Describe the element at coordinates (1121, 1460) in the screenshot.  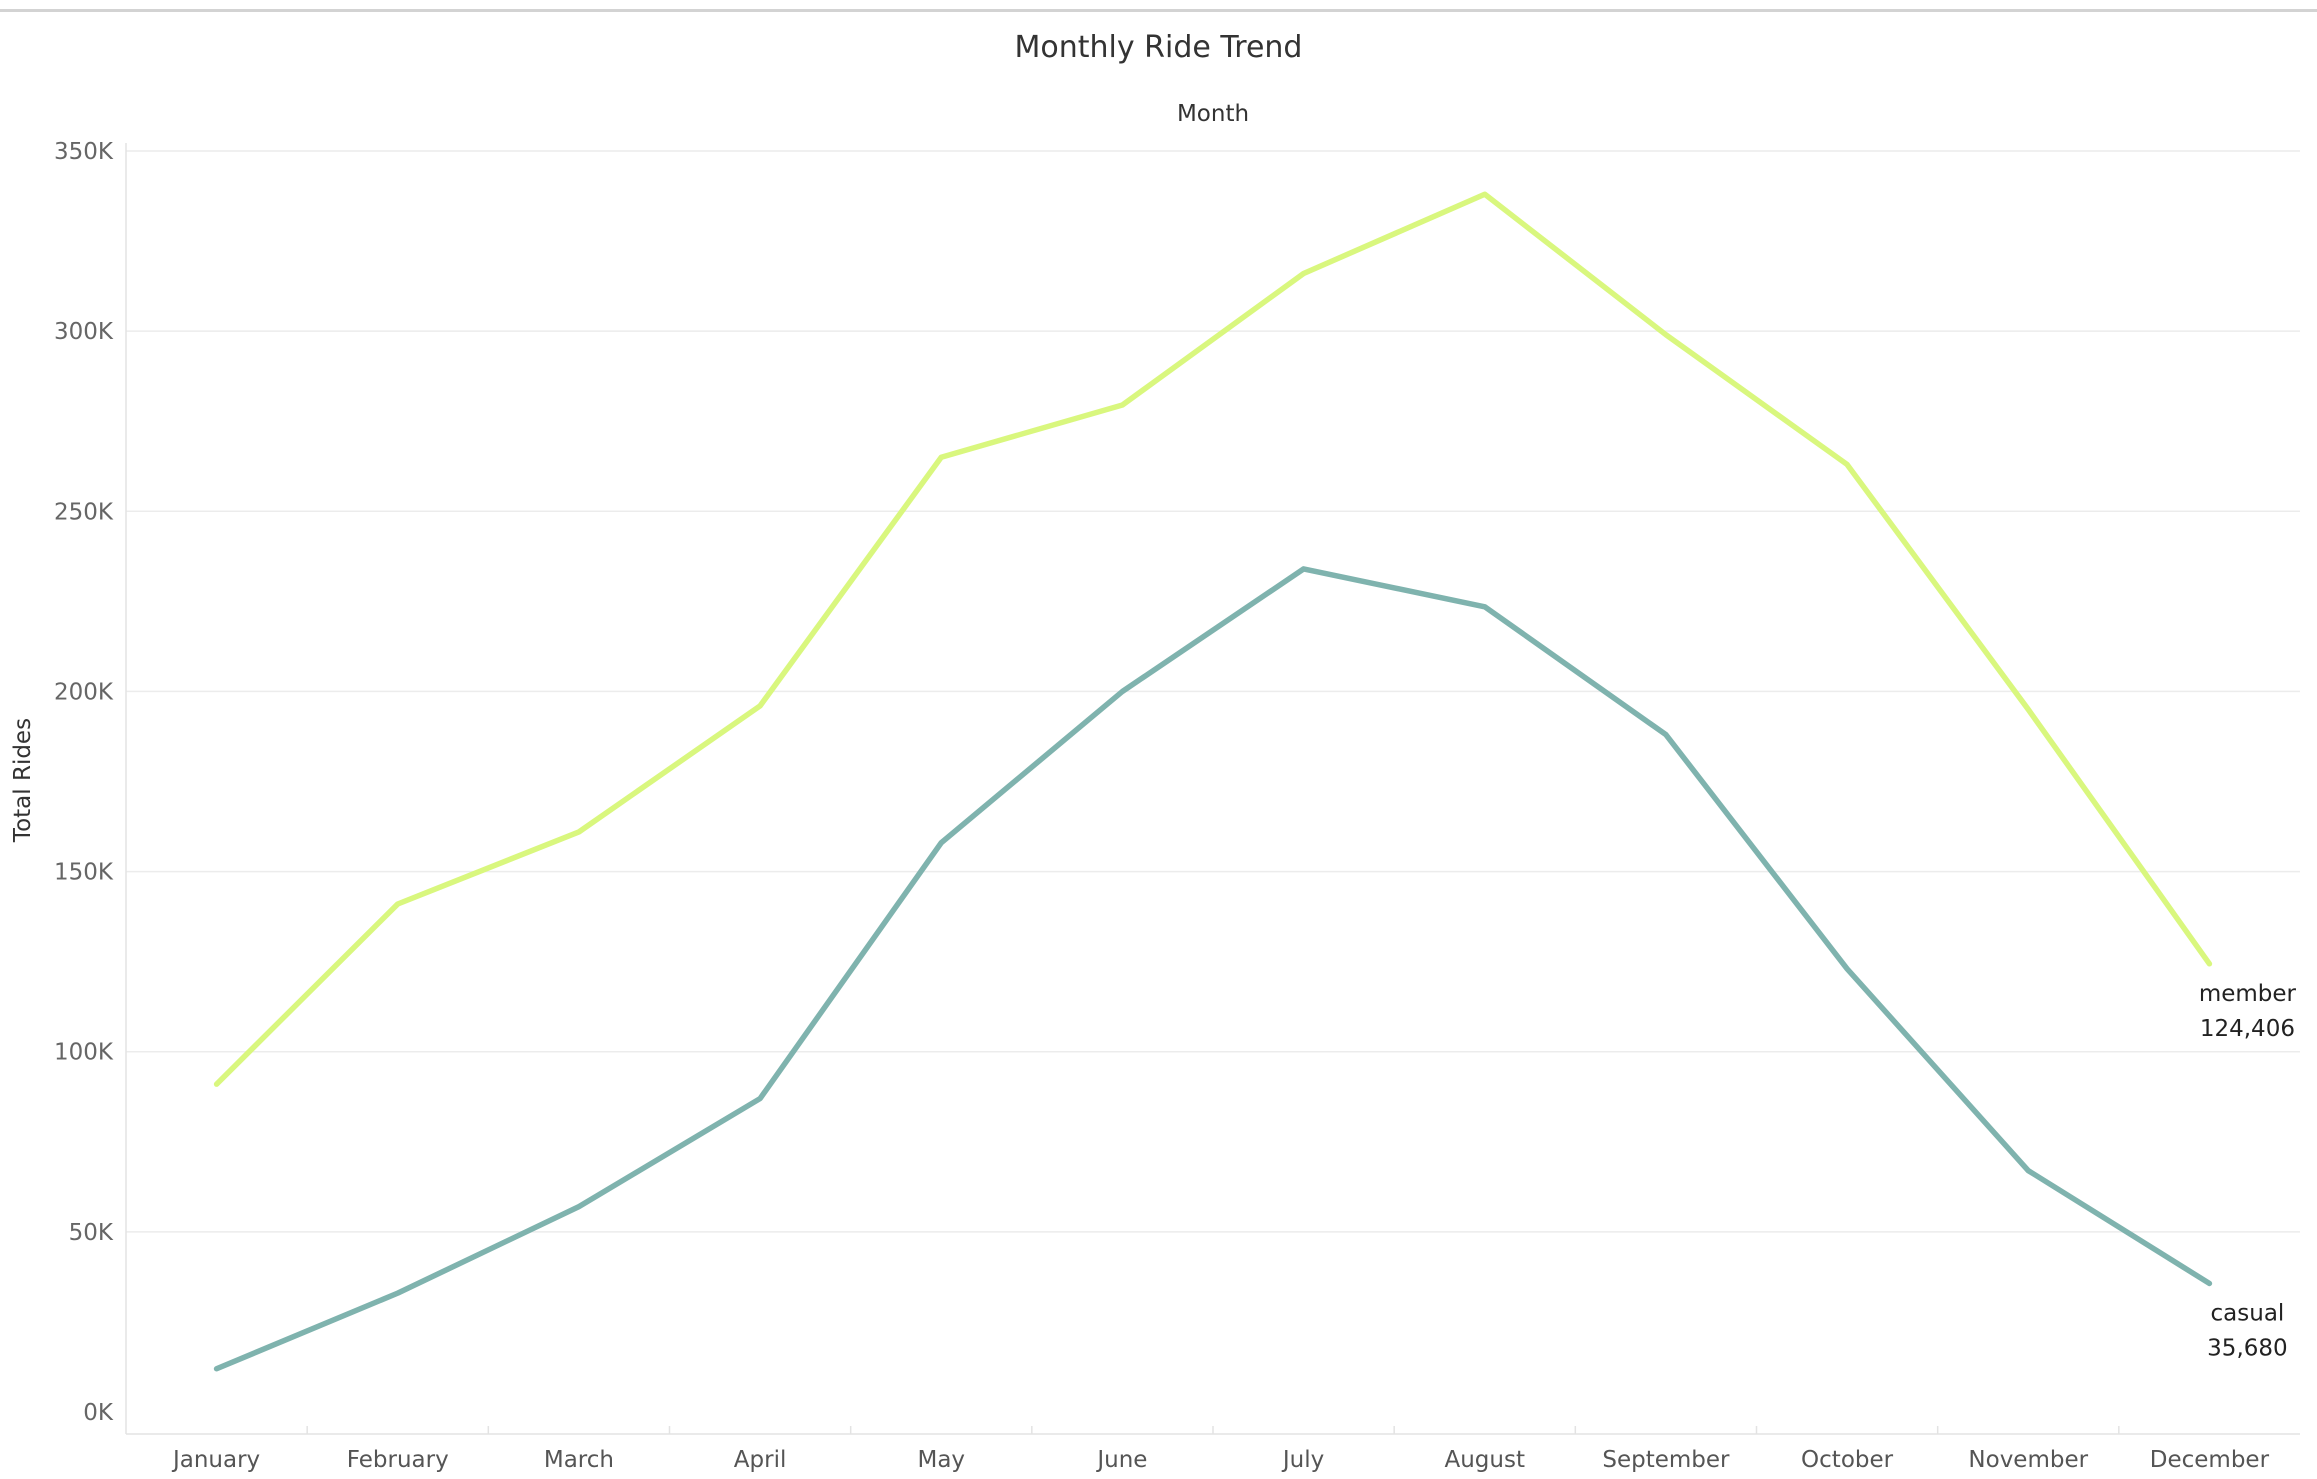
I see `x-tick-label: June` at that location.